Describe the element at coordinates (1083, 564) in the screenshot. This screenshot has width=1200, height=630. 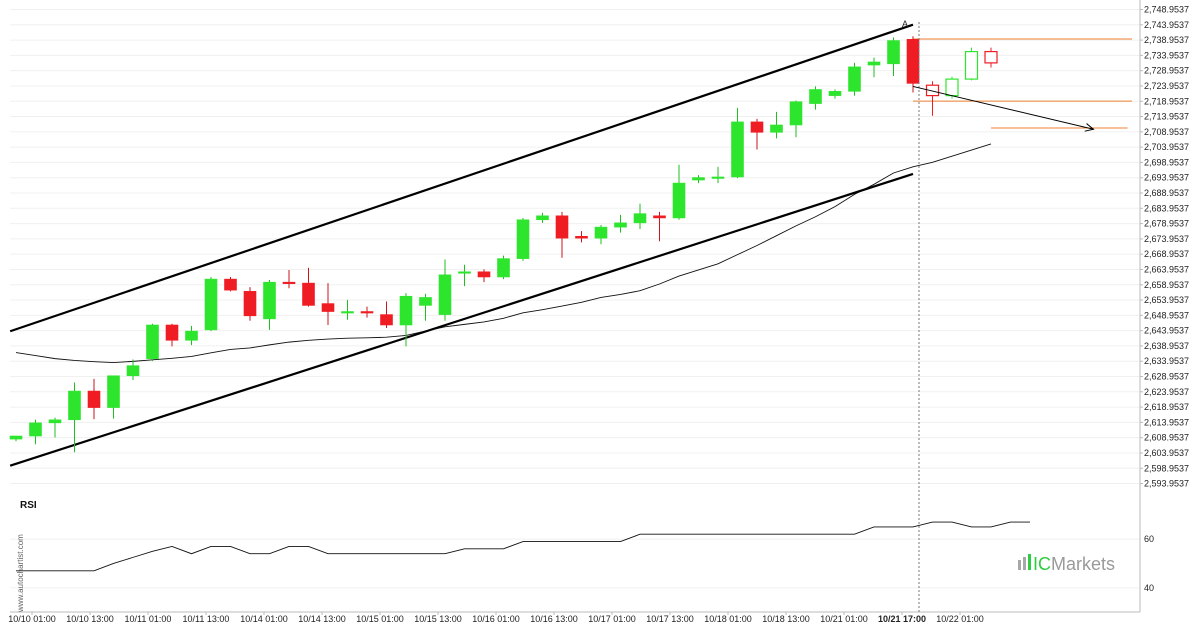
I see `brand-name: Markets` at that location.